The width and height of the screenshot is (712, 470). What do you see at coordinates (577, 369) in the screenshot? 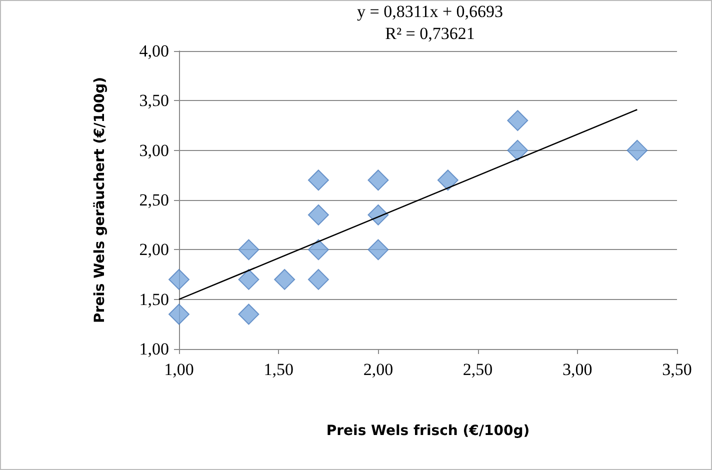
I see `x-tick-label: 3,00` at bounding box center [577, 369].